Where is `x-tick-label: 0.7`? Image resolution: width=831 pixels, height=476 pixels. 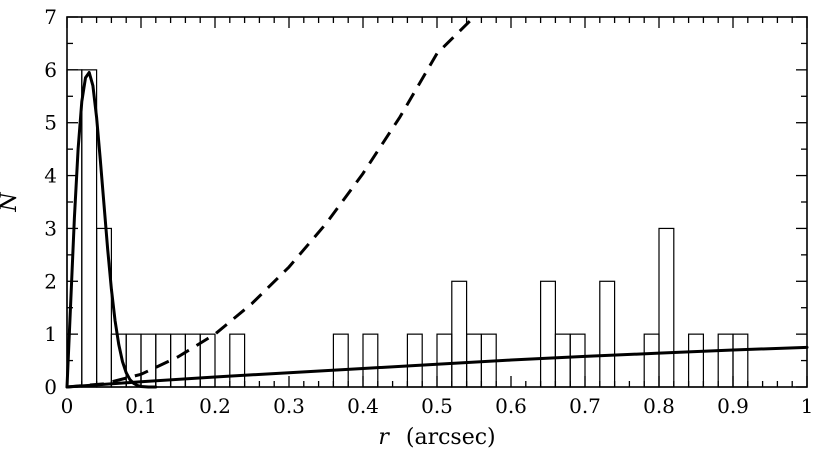 x-tick-label: 0.7 is located at coordinates (585, 406).